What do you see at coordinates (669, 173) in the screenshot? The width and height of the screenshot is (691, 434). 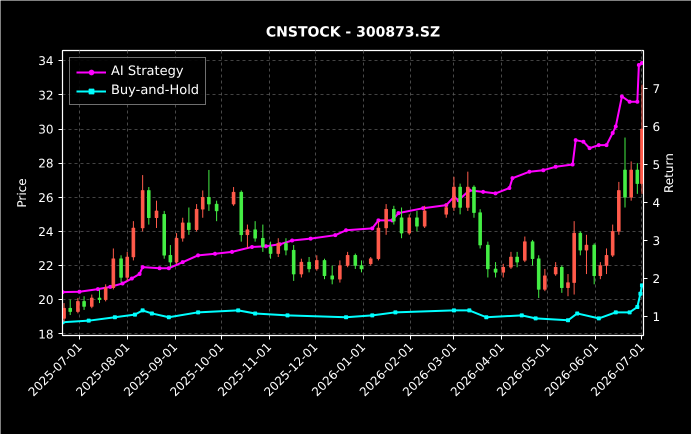 I see `y2-axis-title: Return` at bounding box center [669, 173].